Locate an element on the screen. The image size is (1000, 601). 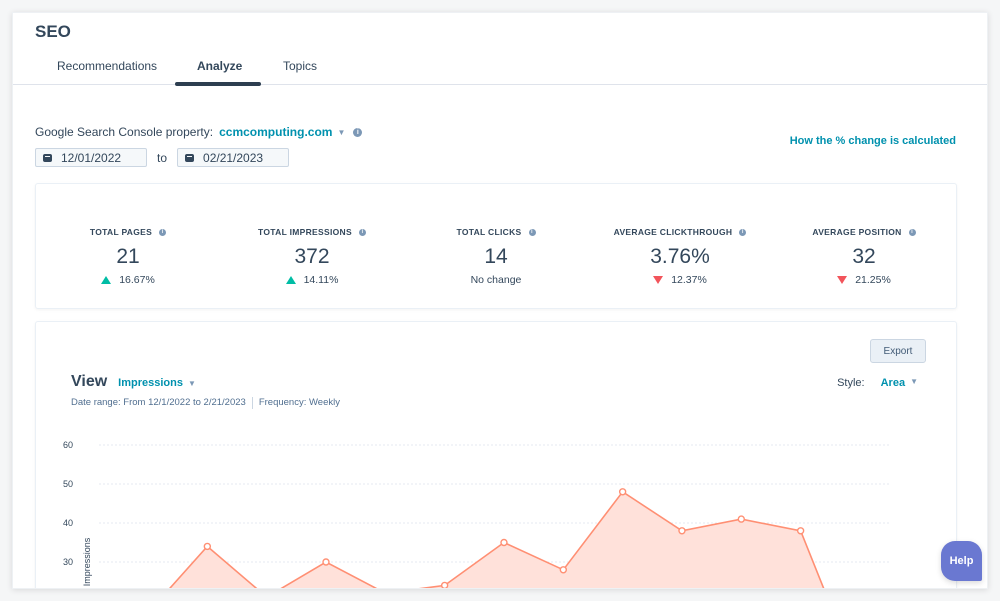
kpi-total-impressions: TOTAL IMPRESSIONS i 372 14.11% is located at coordinates (312, 254).